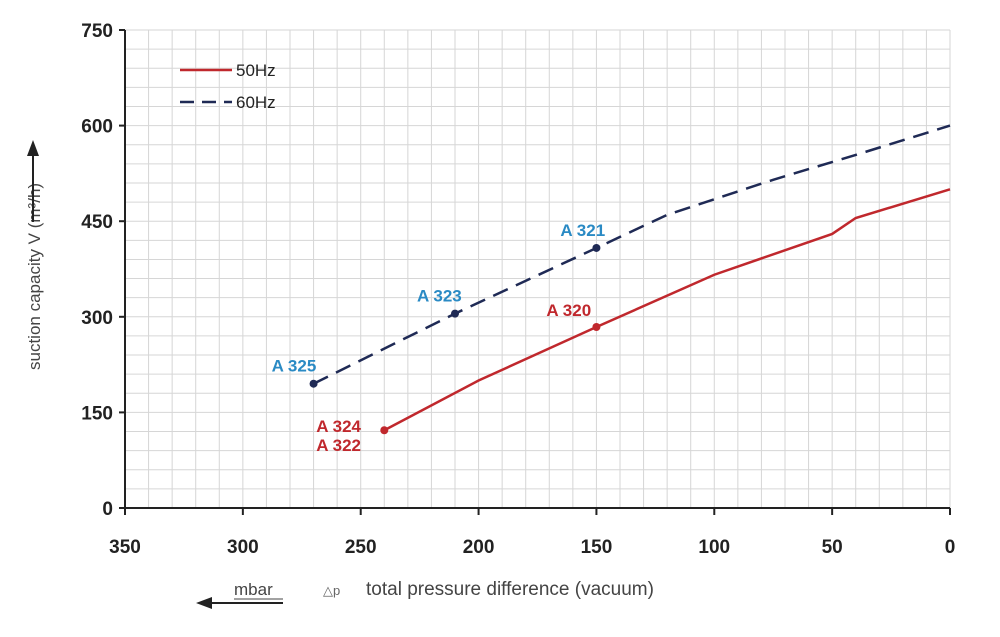 This screenshot has width=1000, height=637. Describe the element at coordinates (256, 102) in the screenshot. I see `legend-label-60Hz: 60Hz` at that location.